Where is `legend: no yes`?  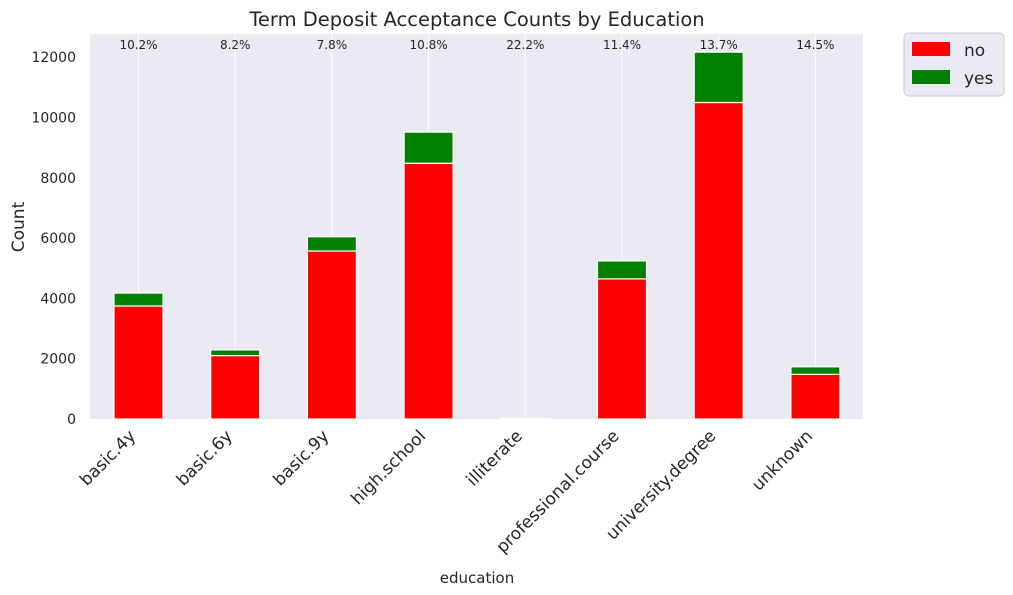
legend: no yes is located at coordinates (954, 64).